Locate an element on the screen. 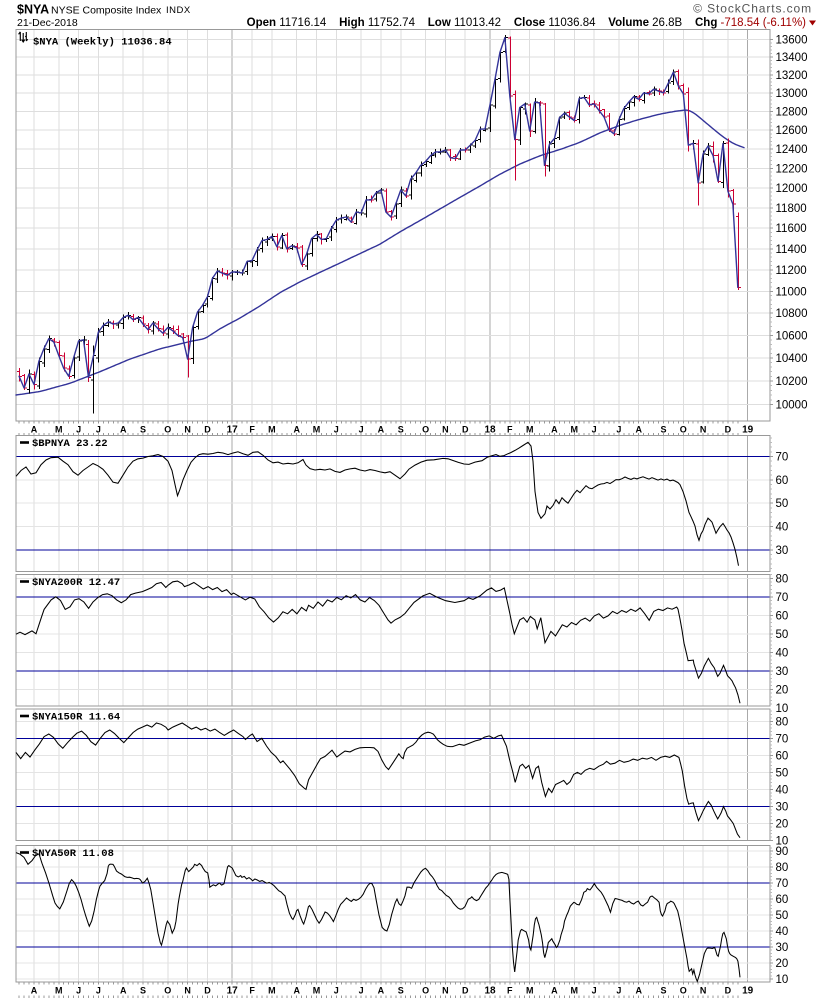  svg-text: 18 is located at coordinates (490, 991).